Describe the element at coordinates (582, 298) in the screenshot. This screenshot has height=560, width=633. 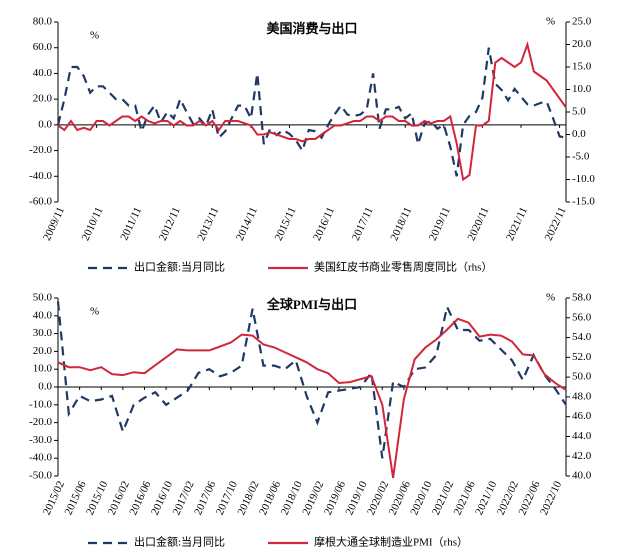
I see `y2-tick-label: 58.0` at that location.